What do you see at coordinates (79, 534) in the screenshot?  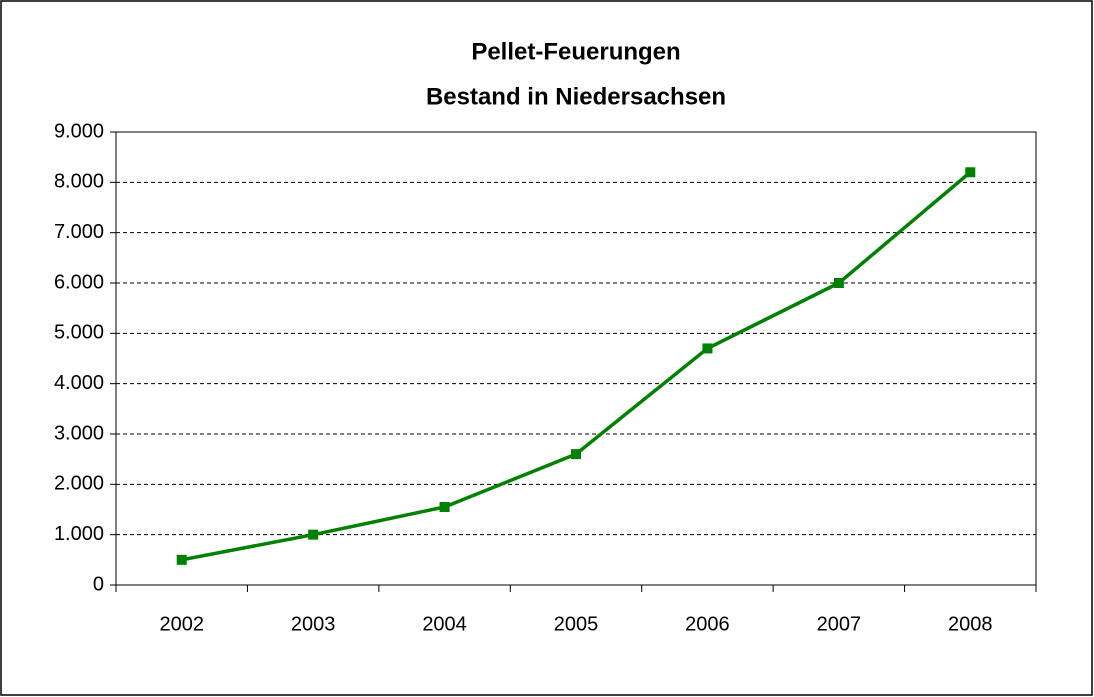 I see `y-tick-label: 1.000` at bounding box center [79, 534].